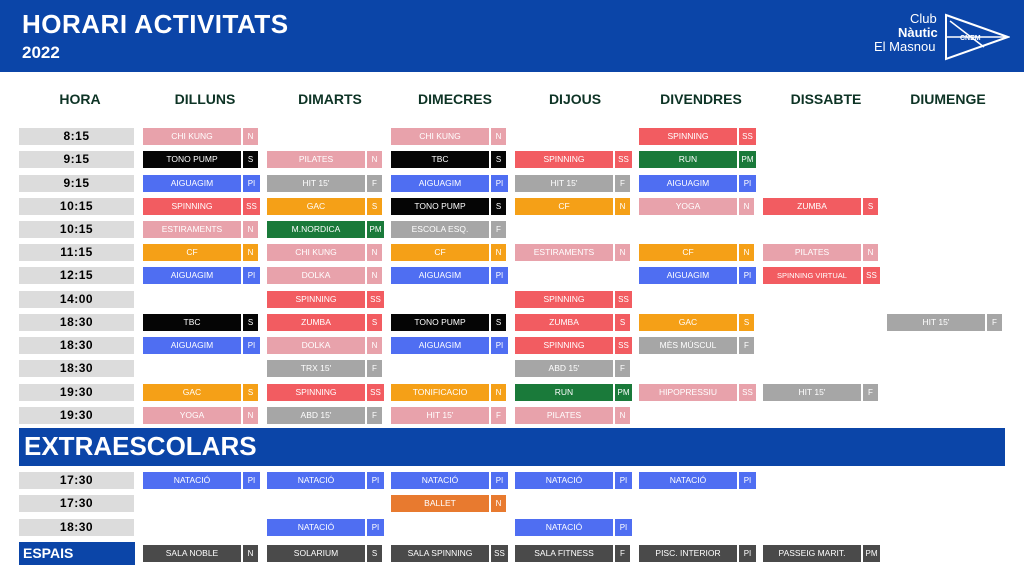 The height and width of the screenshot is (576, 1024). What do you see at coordinates (192, 553) in the screenshot?
I see `space-name: SALA NOBLE` at bounding box center [192, 553].